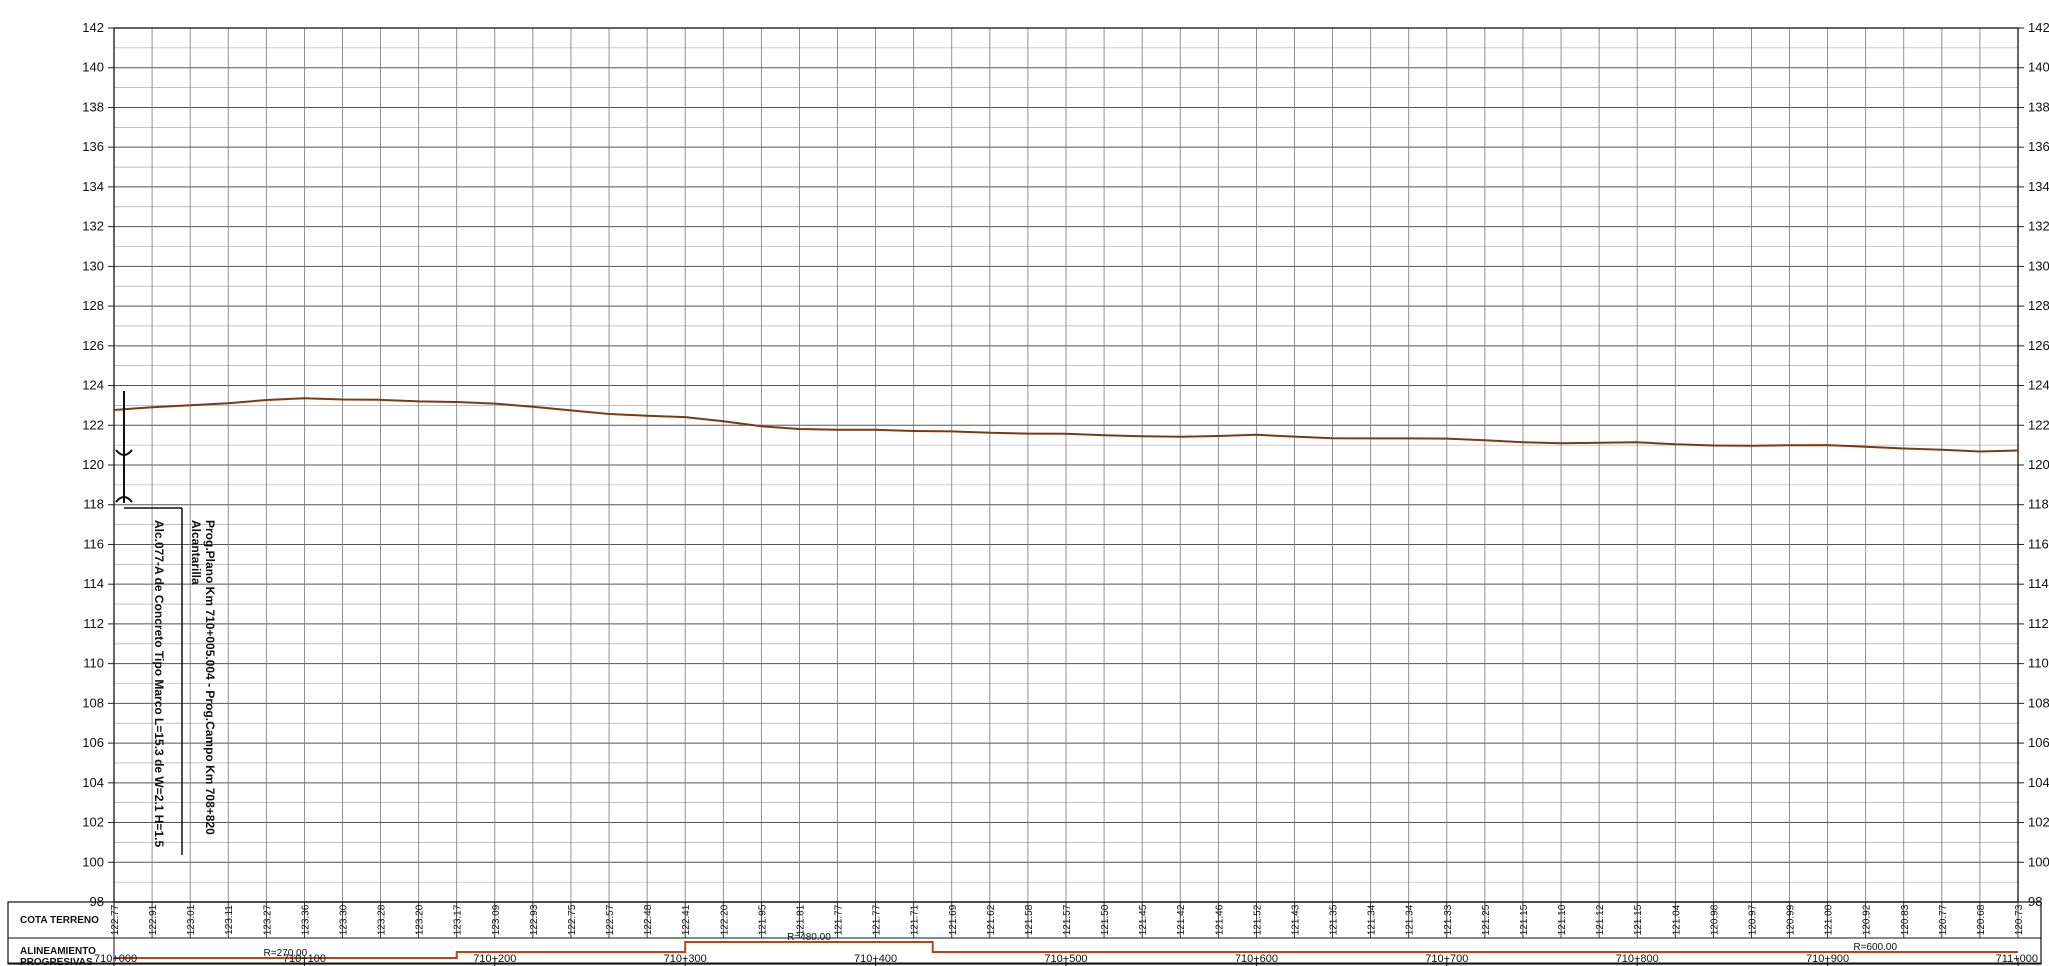 Image resolution: width=2049 pixels, height=966 pixels. I want to click on cota-value: 121.10, so click(1562, 919).